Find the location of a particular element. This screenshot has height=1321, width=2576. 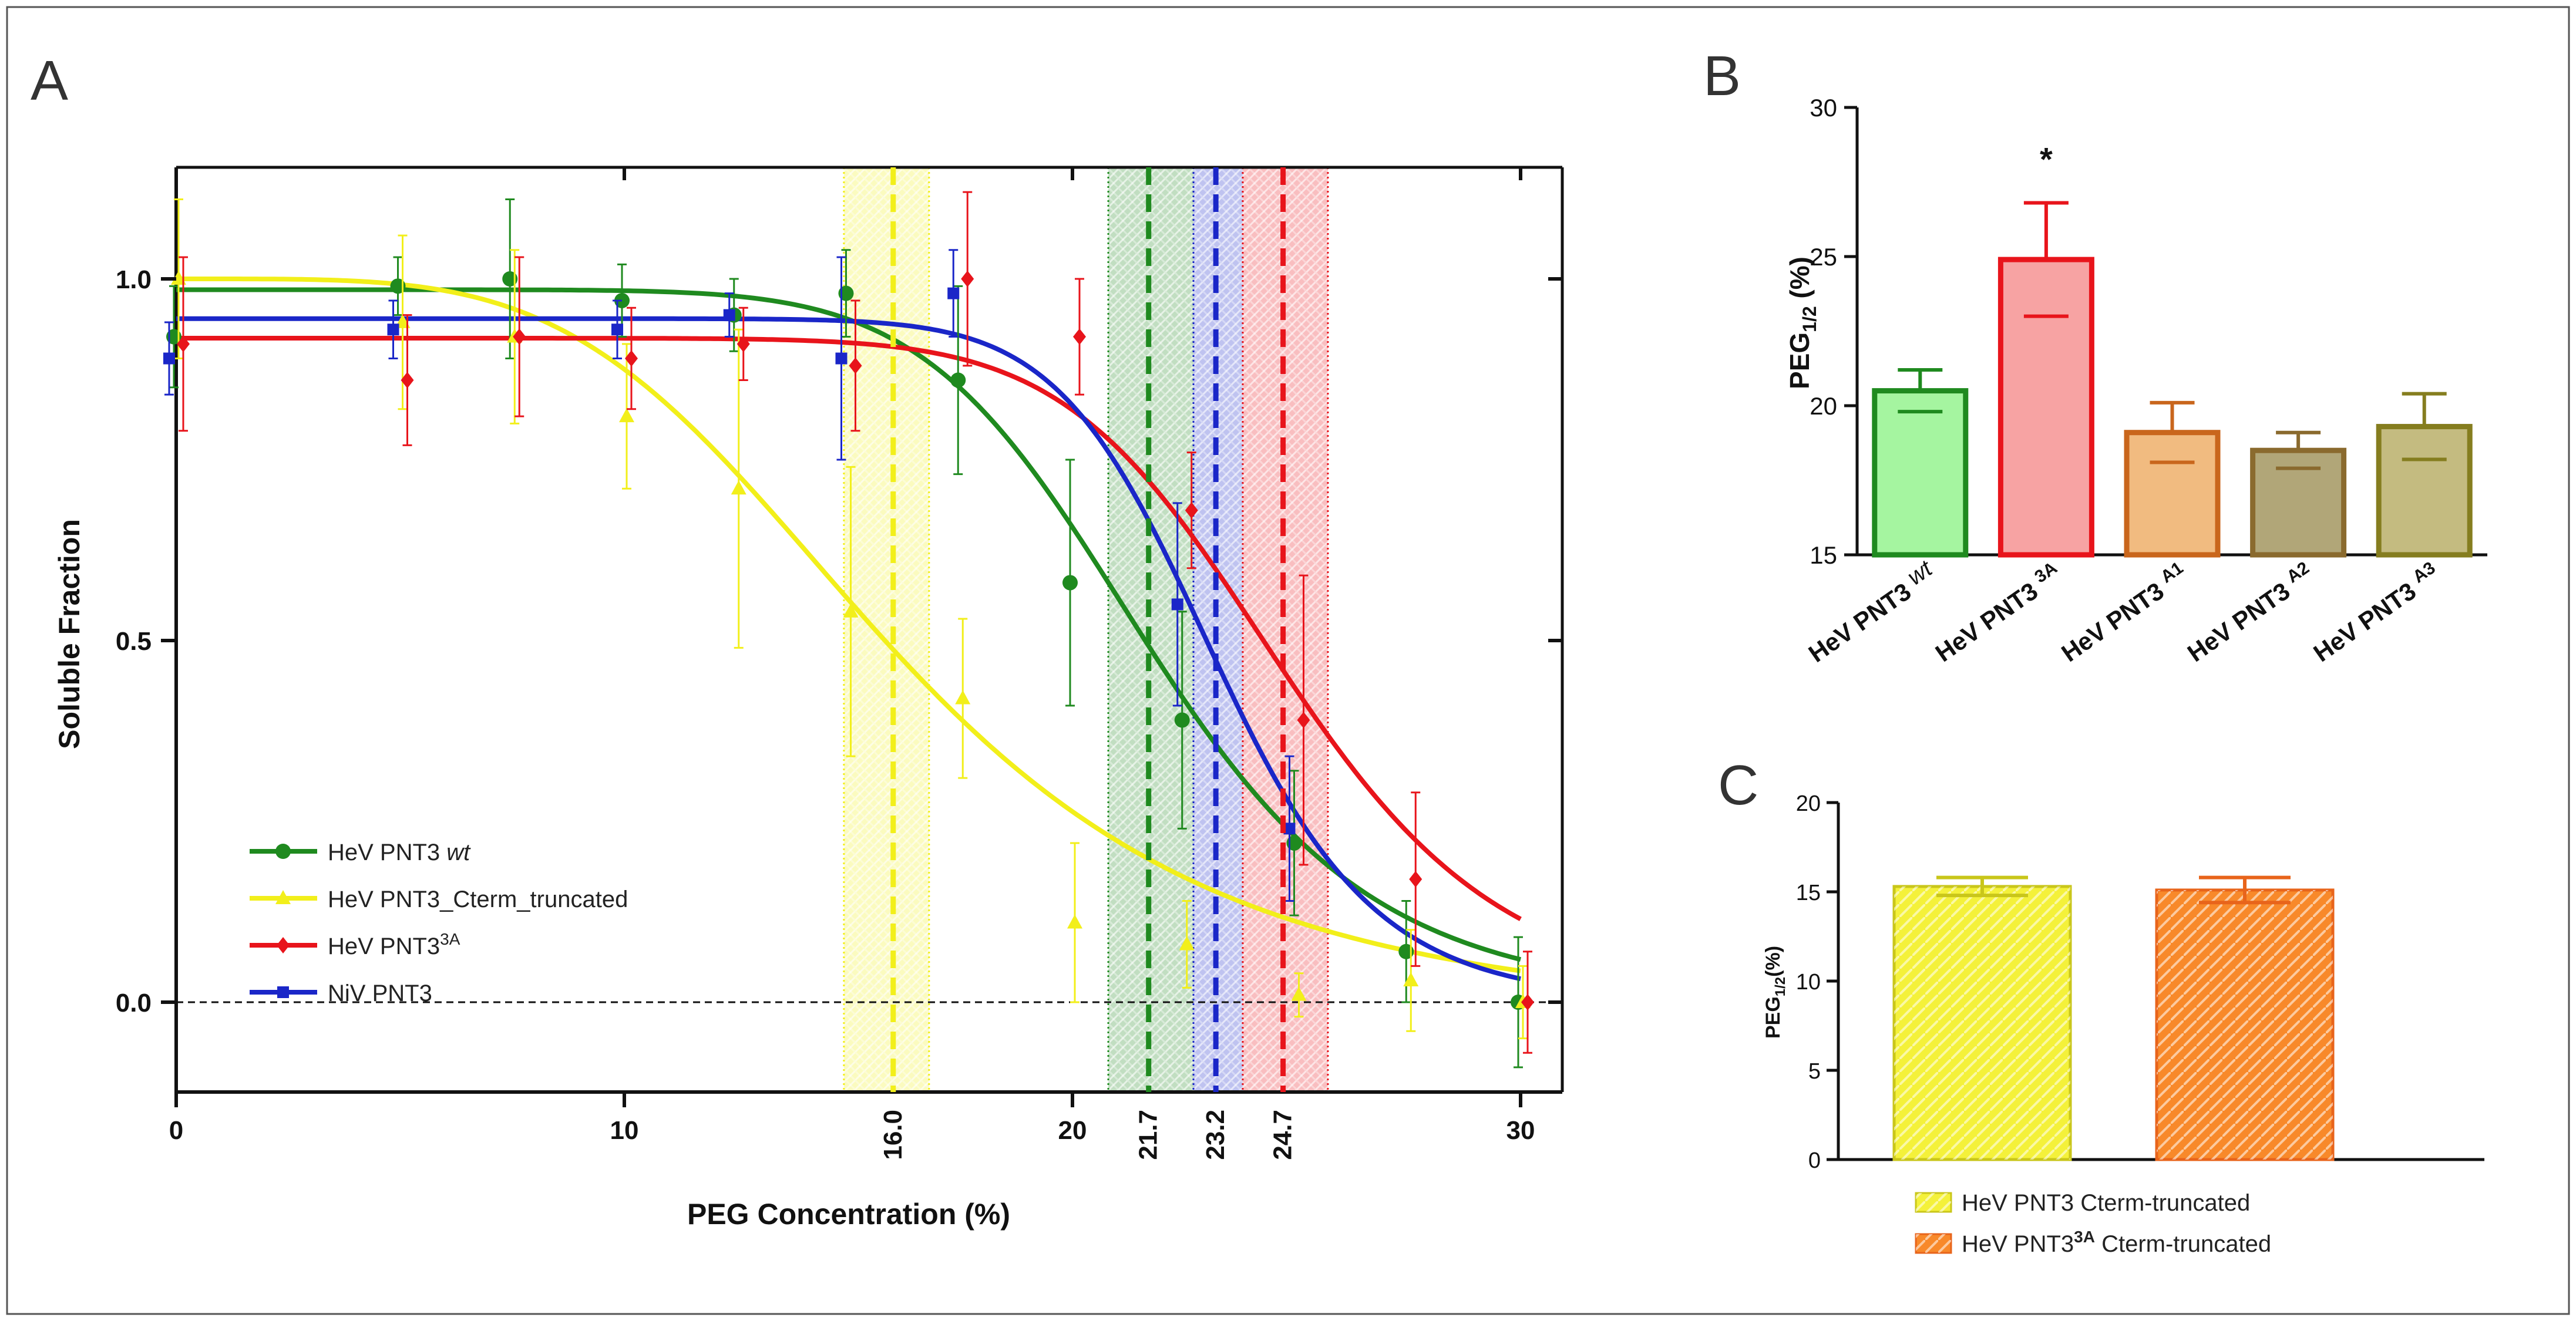

panel-b-y-tick-label-1: 20 is located at coordinates (1824, 406).